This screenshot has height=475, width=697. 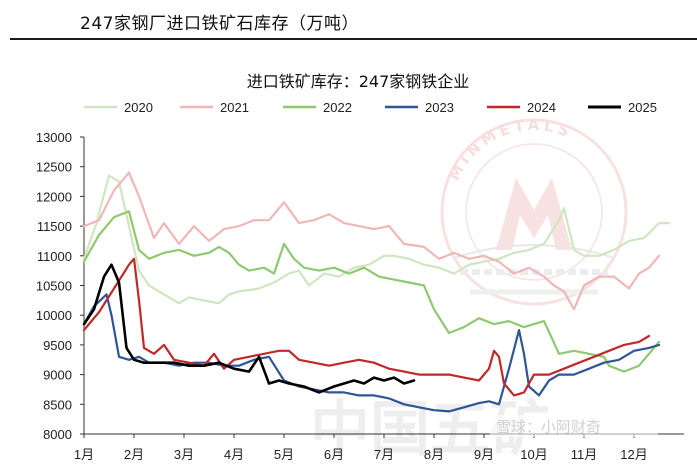 What do you see at coordinates (54, 315) in the screenshot?
I see `y-tick-label: 10000` at bounding box center [54, 315].